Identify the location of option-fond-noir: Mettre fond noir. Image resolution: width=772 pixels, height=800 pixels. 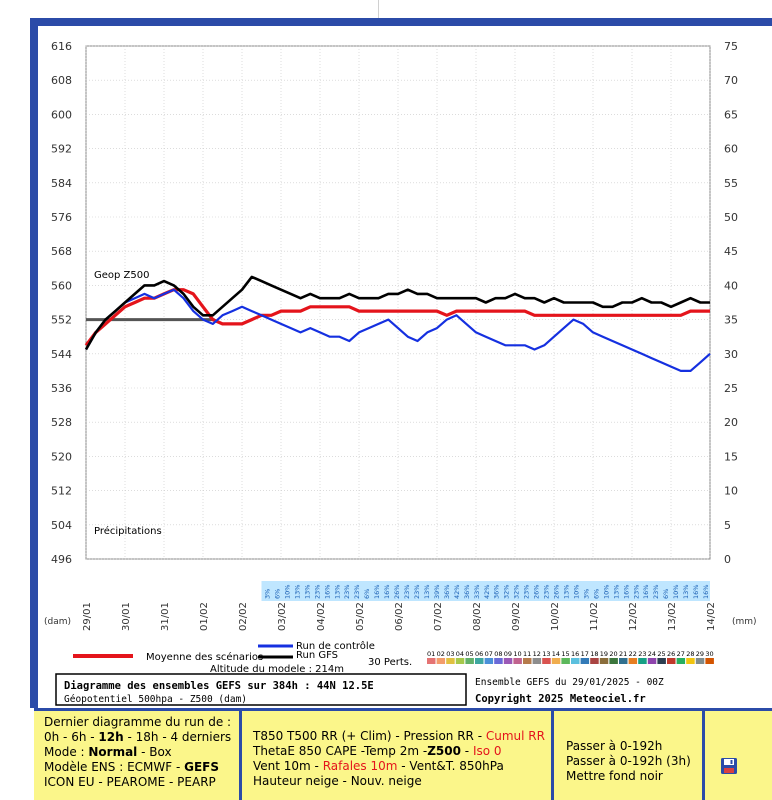
(614, 776).